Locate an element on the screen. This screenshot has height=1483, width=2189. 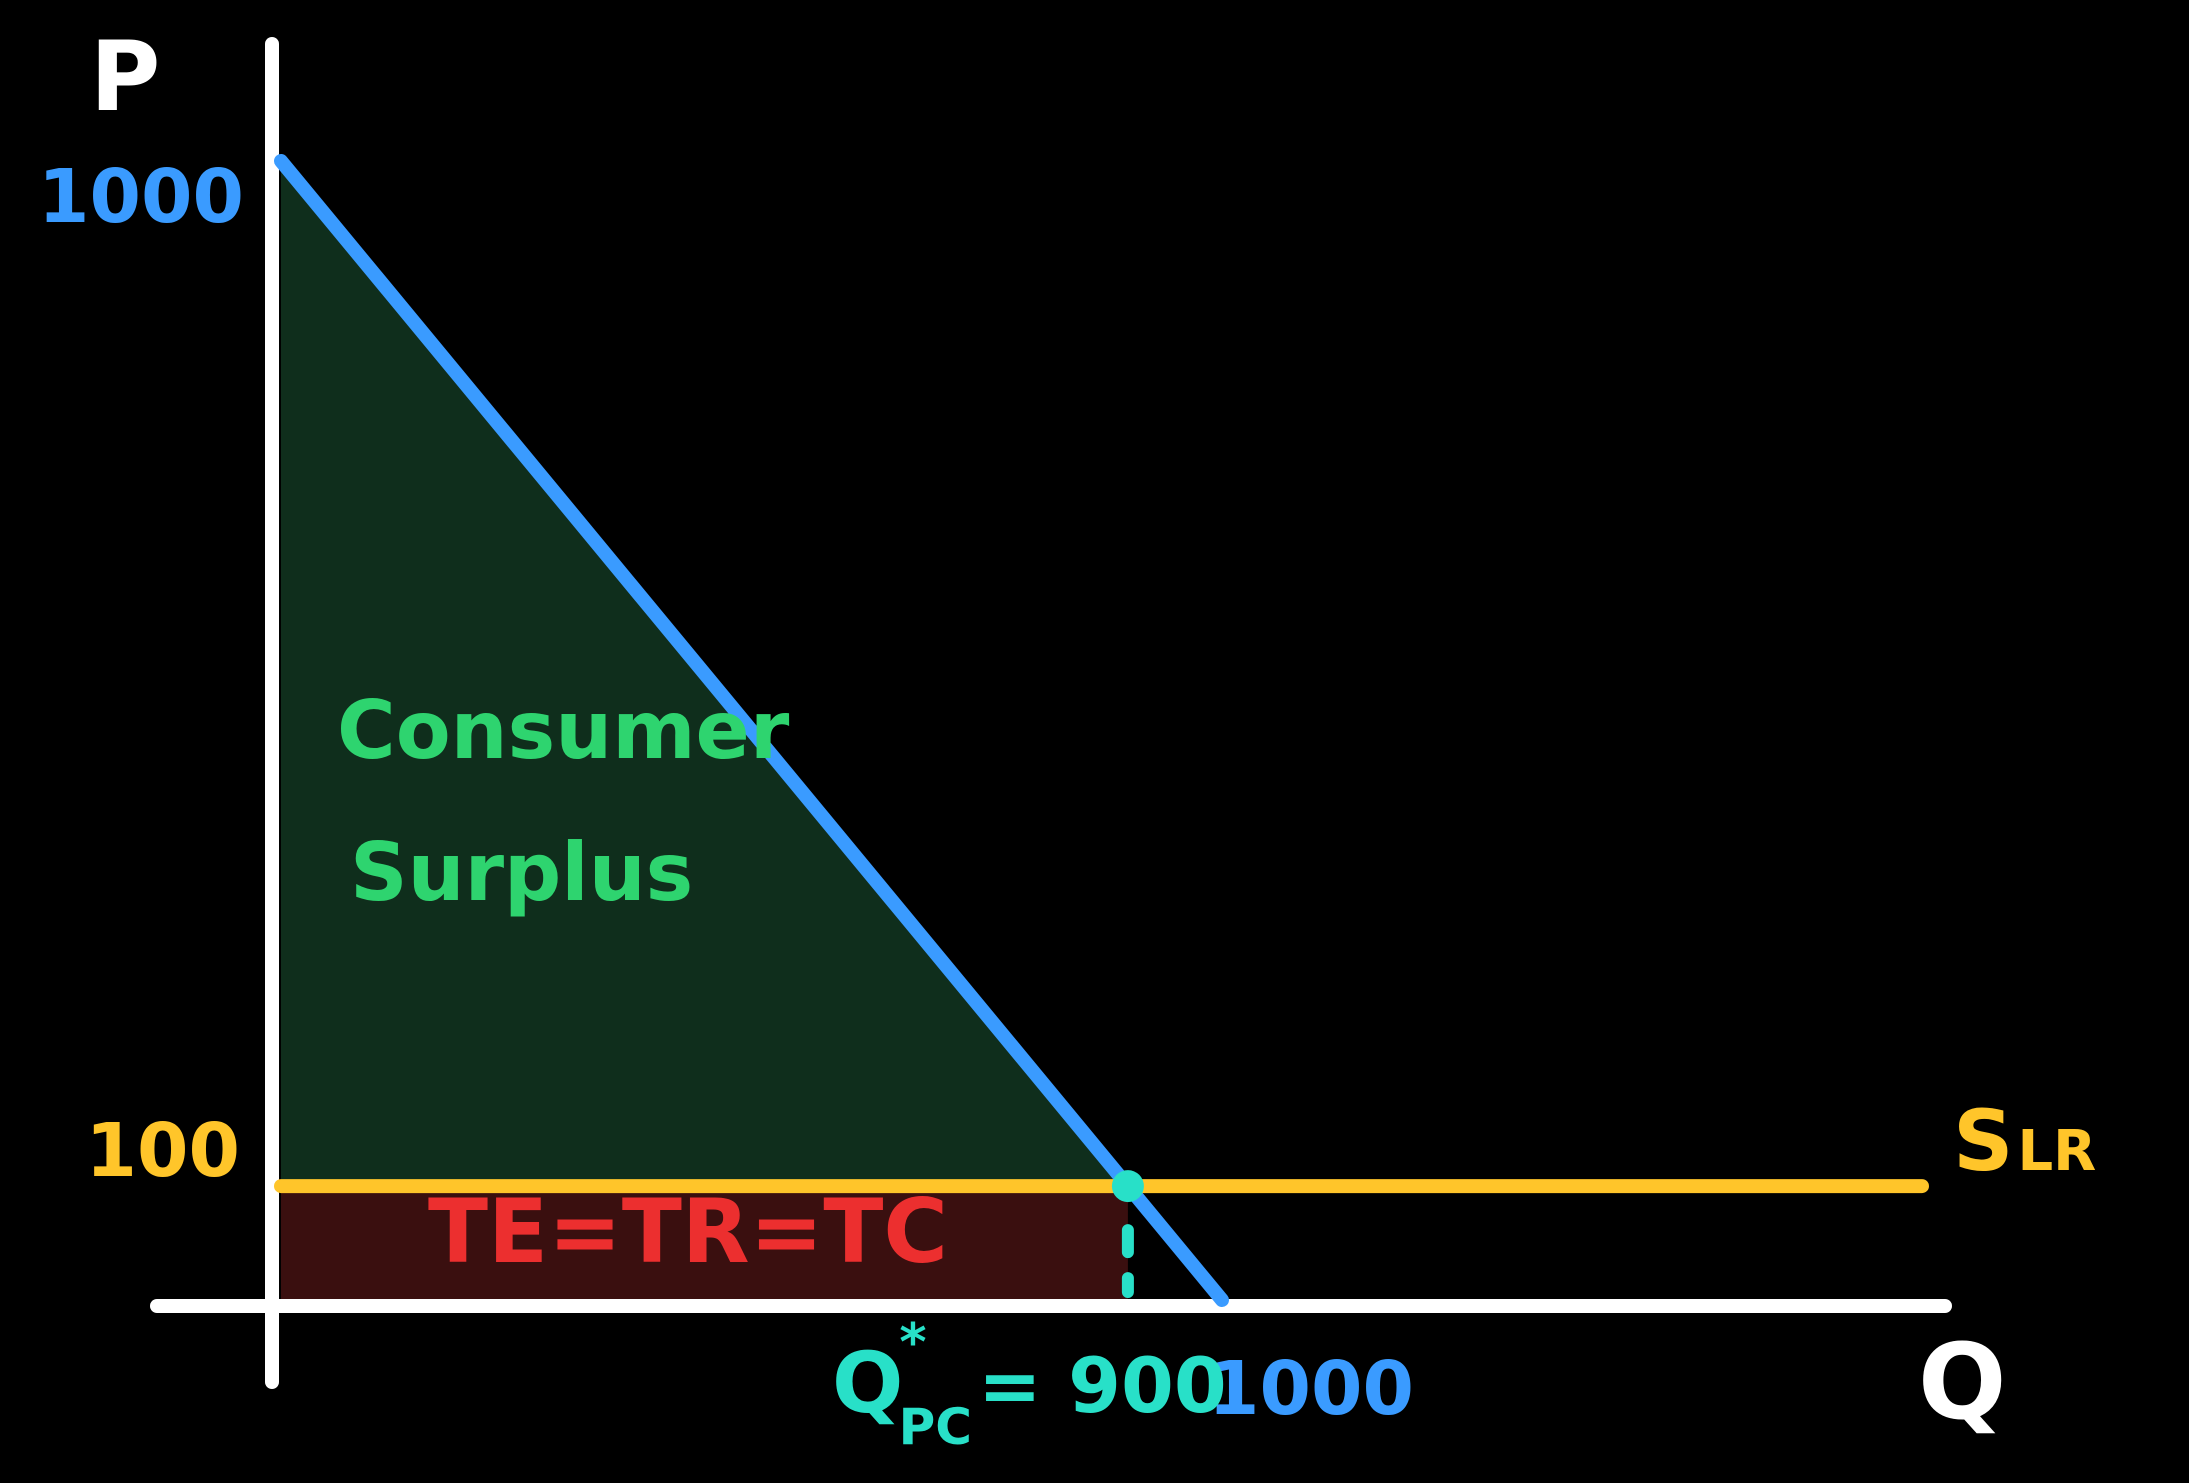
x-axis-label: Q is located at coordinates (1962, 1382).